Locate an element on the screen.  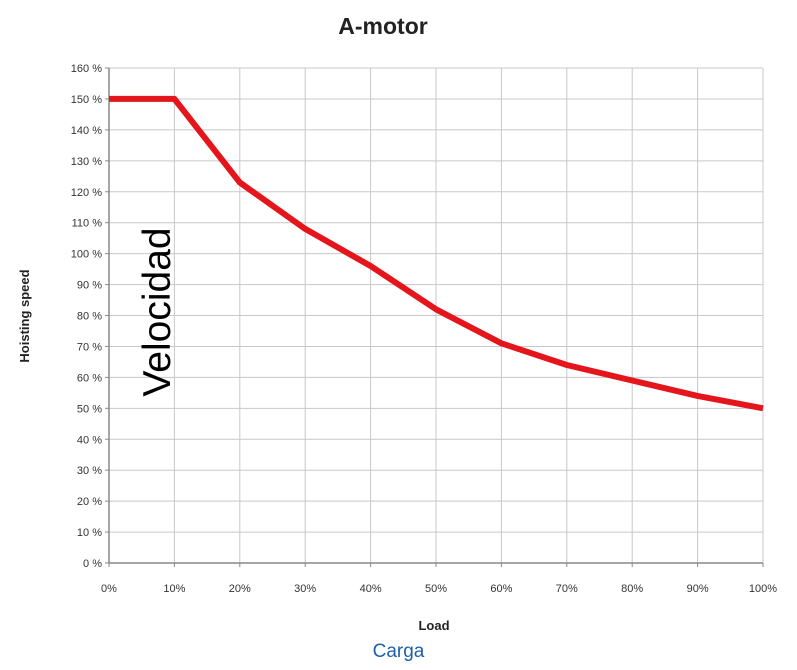
x-tick-label: 100% is located at coordinates (763, 589).